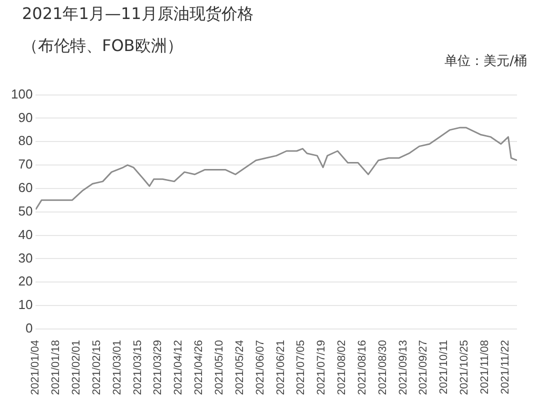  I want to click on x-tick-label: 2021/11/08, so click(484, 367).